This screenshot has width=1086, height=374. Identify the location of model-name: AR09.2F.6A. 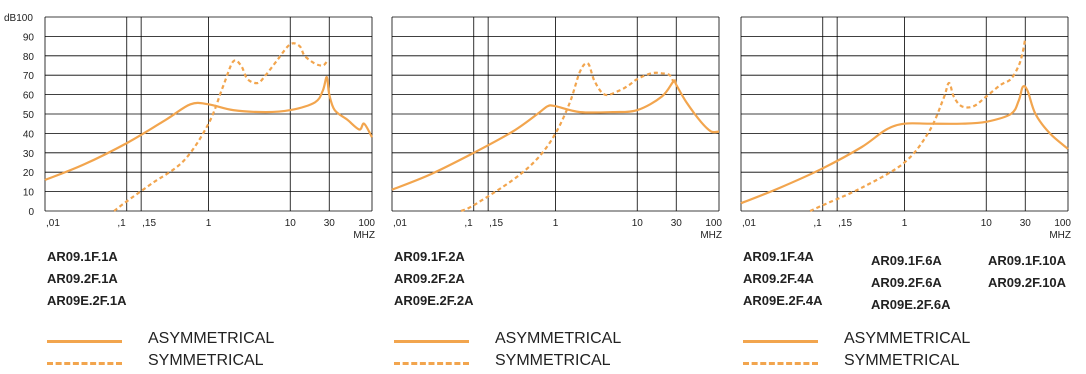
(906, 282).